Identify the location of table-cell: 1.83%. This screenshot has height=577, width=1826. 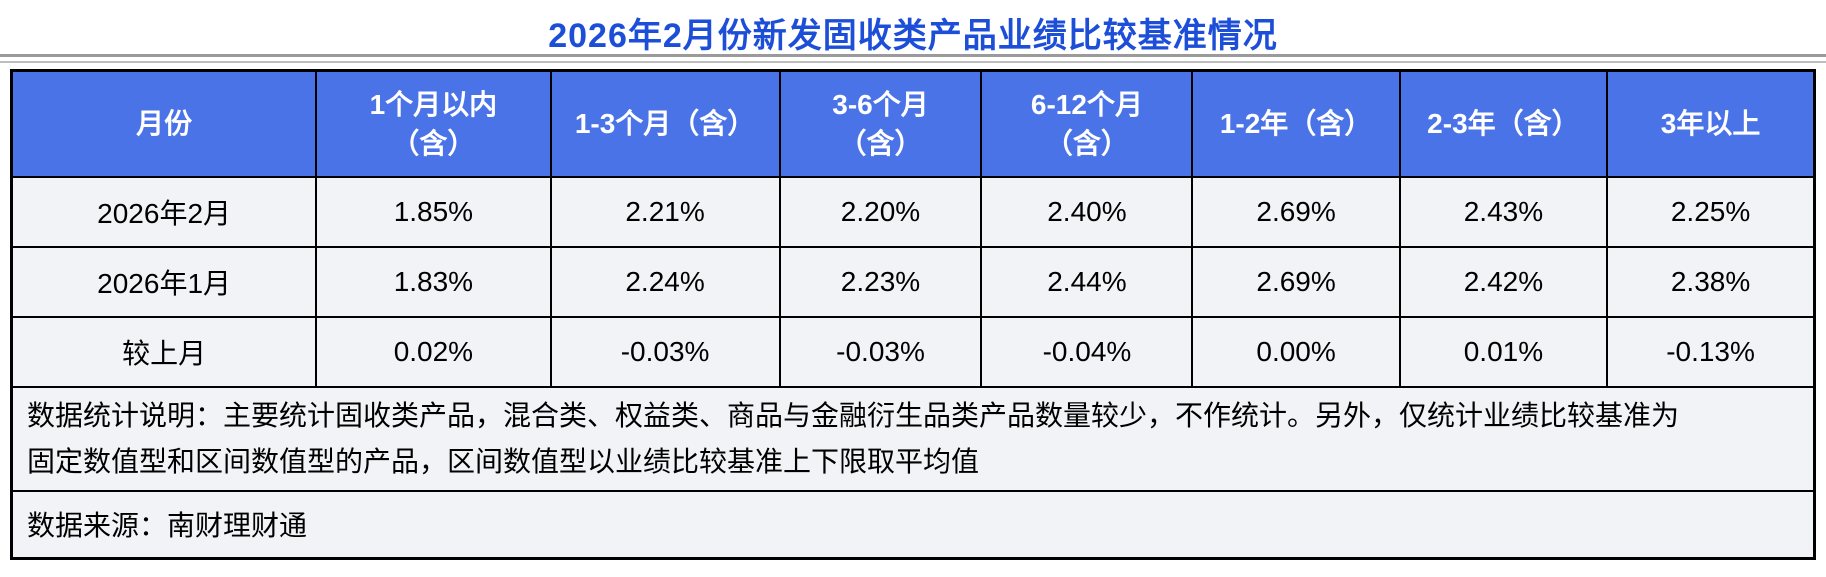
(433, 281).